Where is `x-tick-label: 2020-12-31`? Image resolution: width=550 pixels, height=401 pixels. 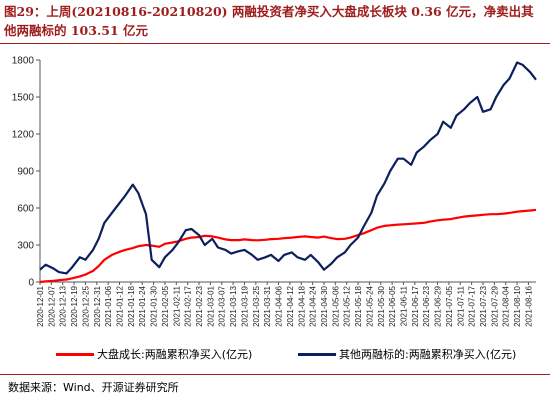 x-tick-label: 2020-12-31 is located at coordinates (97, 305).